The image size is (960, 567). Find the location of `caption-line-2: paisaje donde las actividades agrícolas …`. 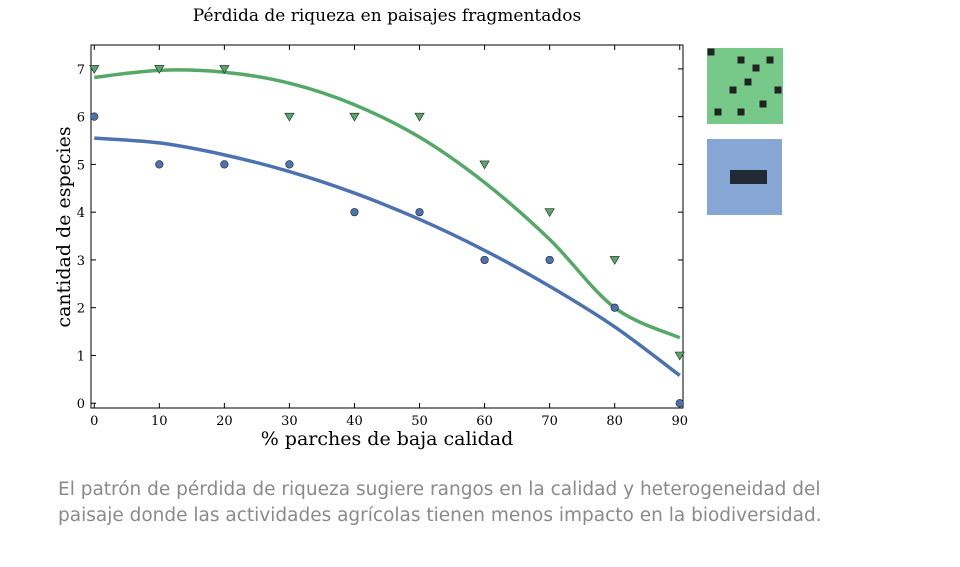

caption-line-2: paisaje donde las actividades agrícolas … is located at coordinates (440, 515).